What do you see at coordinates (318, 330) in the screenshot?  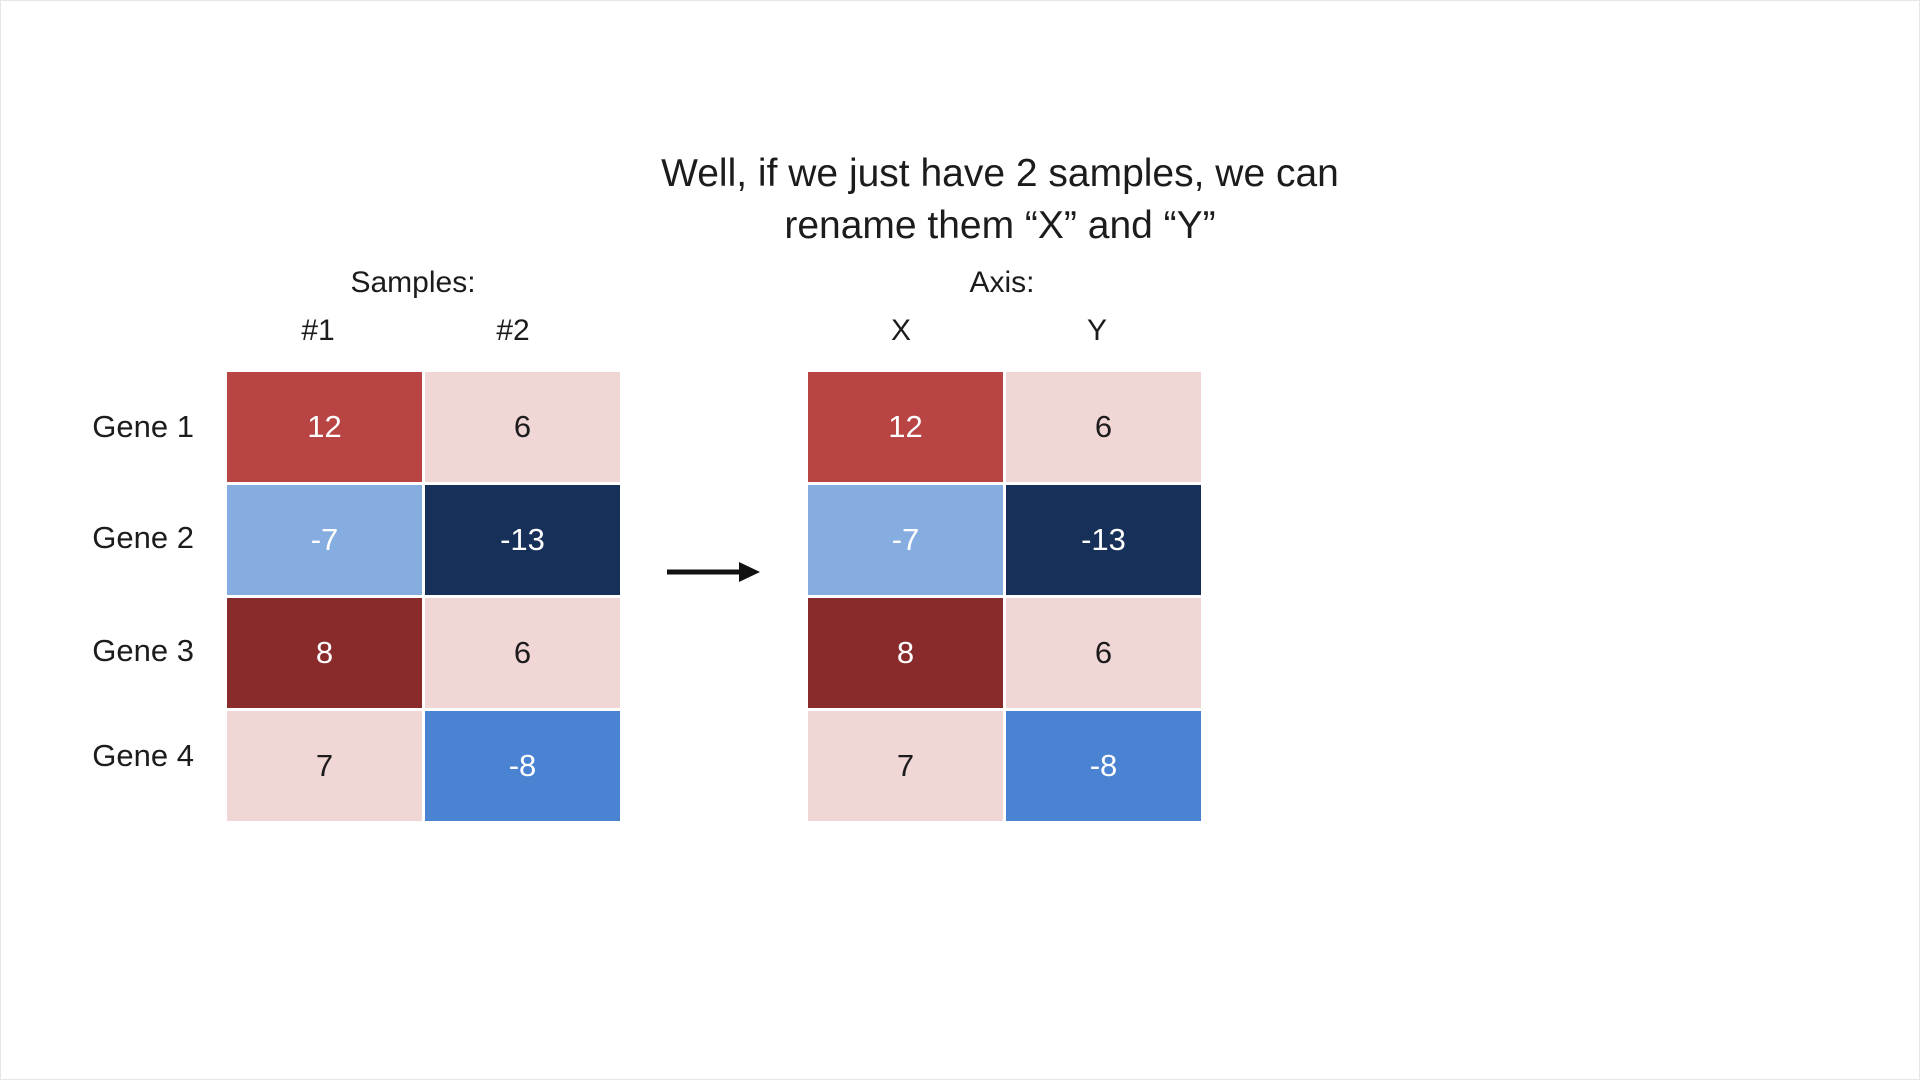 I see `left-column-label-1: #1` at bounding box center [318, 330].